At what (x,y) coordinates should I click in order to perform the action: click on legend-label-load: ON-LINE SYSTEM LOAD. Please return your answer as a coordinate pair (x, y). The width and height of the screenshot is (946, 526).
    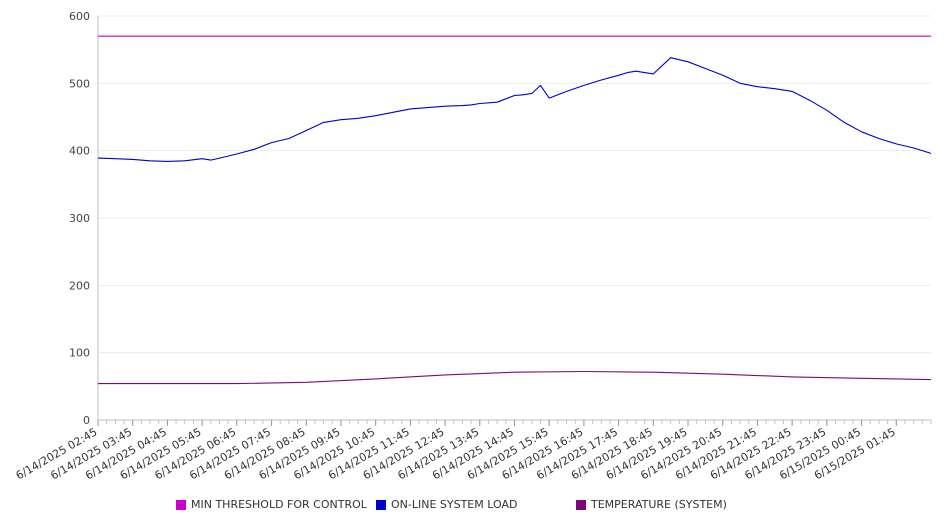
    Looking at the image, I should click on (454, 504).